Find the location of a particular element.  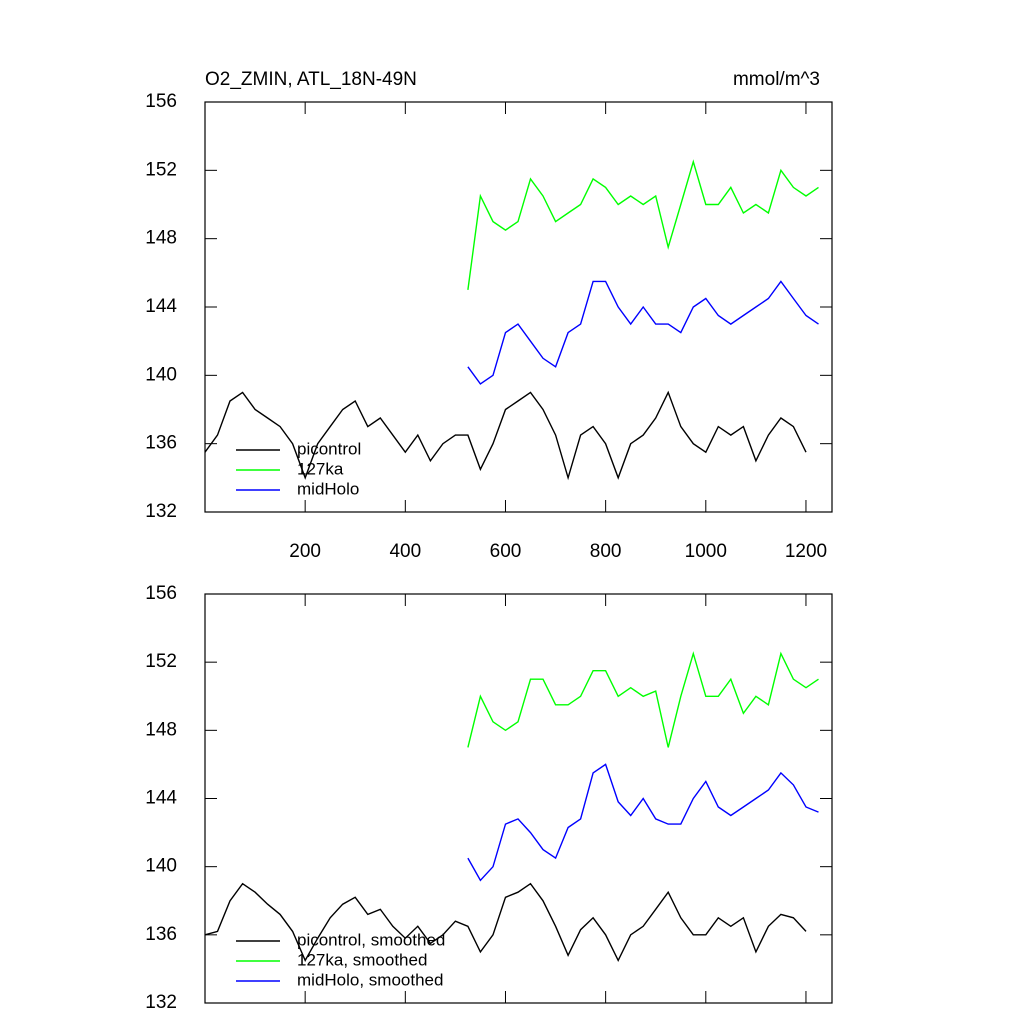

x-tick-label: 200 is located at coordinates (305, 551).